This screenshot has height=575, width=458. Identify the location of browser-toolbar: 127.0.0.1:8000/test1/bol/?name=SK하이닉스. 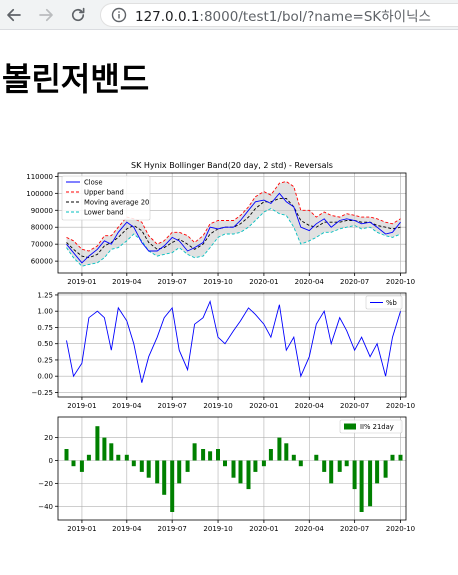
(229, 15).